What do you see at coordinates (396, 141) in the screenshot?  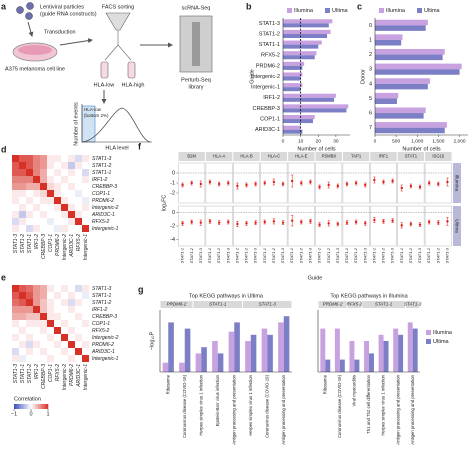 I see `x-tick-label: 500` at bounding box center [396, 141].